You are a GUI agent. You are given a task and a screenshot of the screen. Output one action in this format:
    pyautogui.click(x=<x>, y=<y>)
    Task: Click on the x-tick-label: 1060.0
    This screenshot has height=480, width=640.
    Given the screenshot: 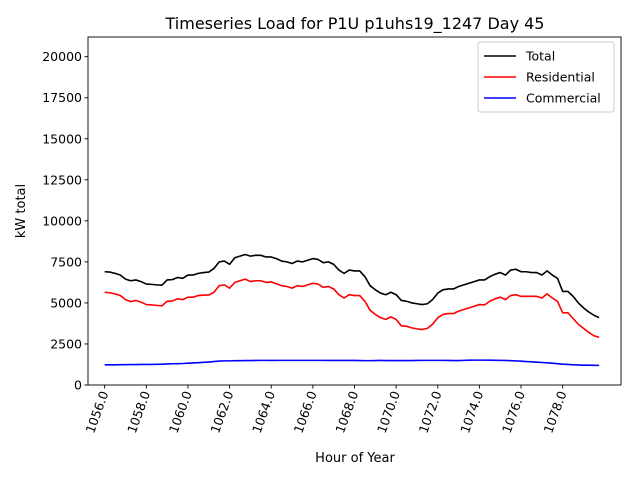 What is the action you would take?
    pyautogui.click(x=180, y=412)
    